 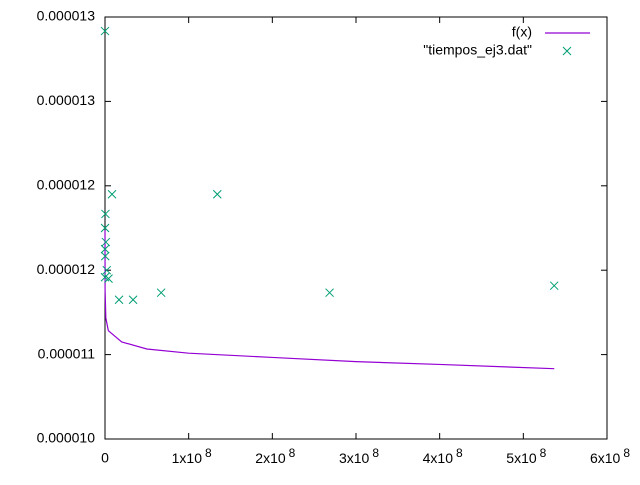 I want to click on x-tick-label: 6x10 8, so click(x=610, y=456).